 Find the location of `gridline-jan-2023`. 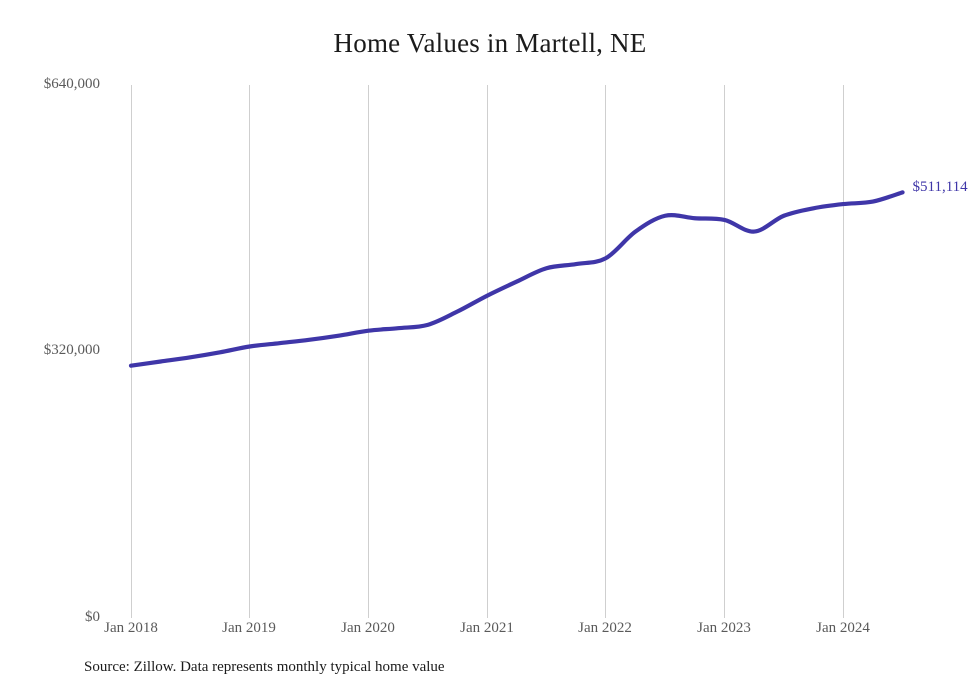

gridline-jan-2023 is located at coordinates (724, 351).